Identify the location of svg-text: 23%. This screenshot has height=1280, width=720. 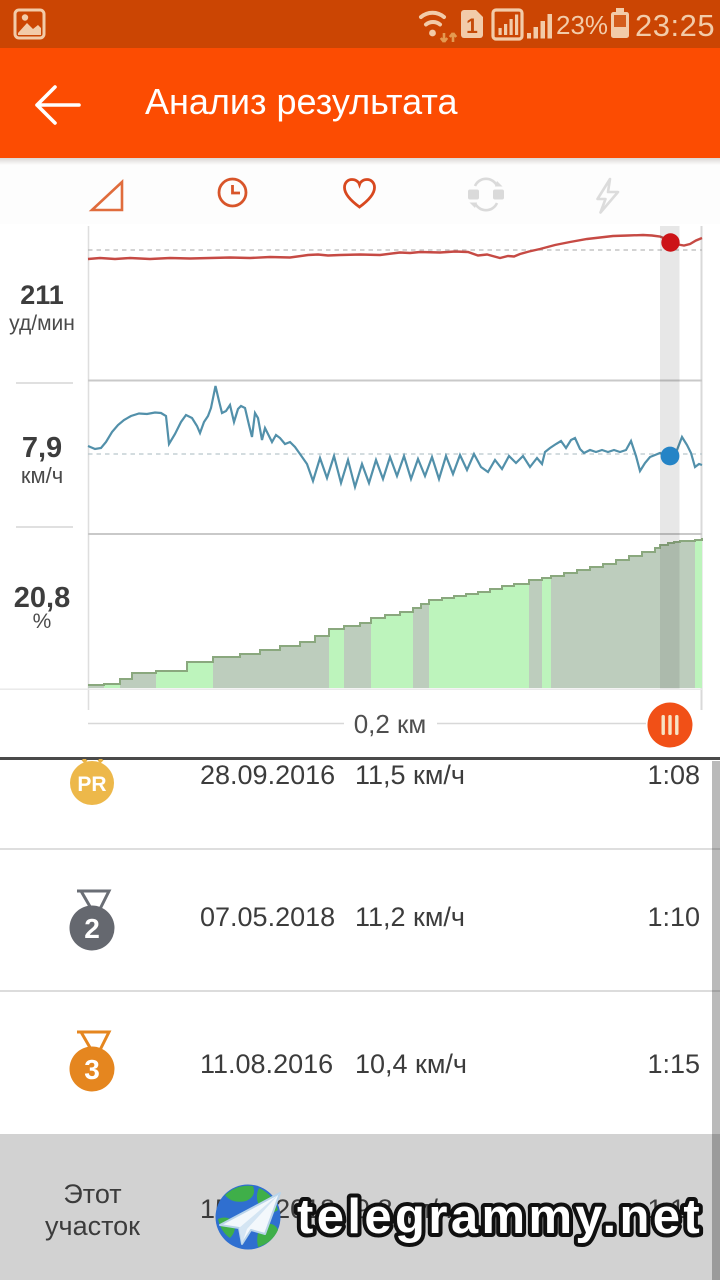
(582, 25).